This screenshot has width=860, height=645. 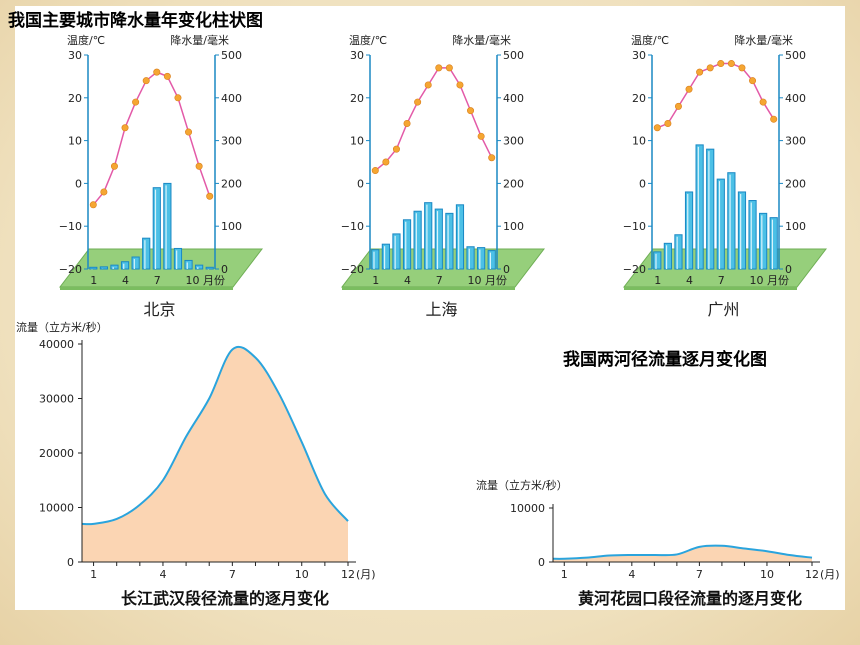 What do you see at coordinates (56, 344) in the screenshot?
I see `flow-y-tick-label: 40000` at bounding box center [56, 344].